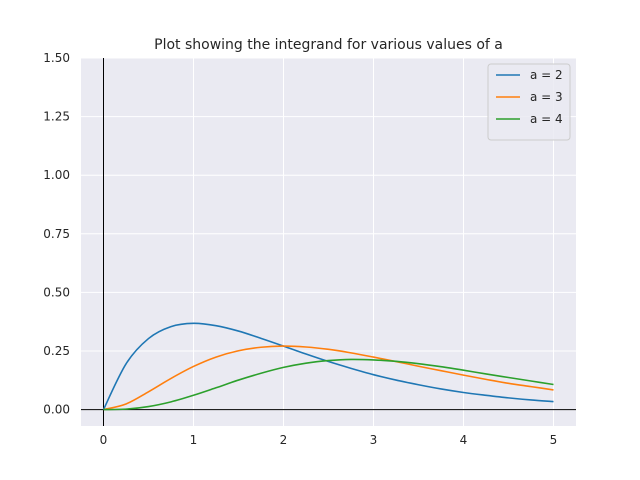 The width and height of the screenshot is (640, 480). What do you see at coordinates (546, 75) in the screenshot?
I see `legend-label: a = 2` at bounding box center [546, 75].